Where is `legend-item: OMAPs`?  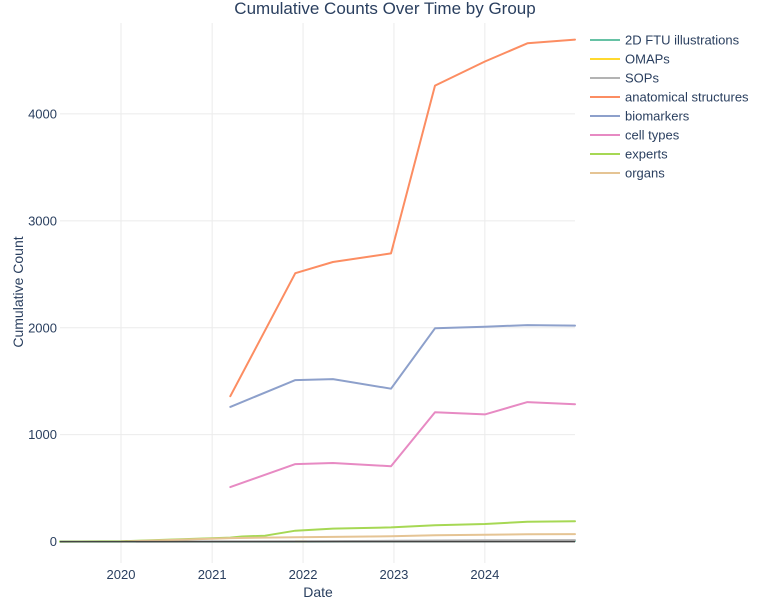
legend-item: OMAPs is located at coordinates (630, 59).